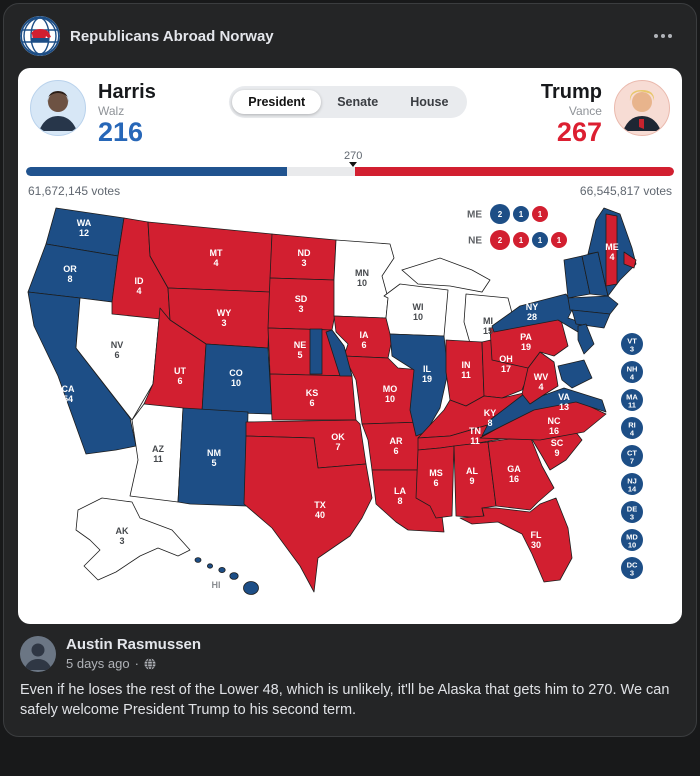 This screenshot has width=700, height=776. Describe the element at coordinates (475, 436) in the screenshot. I see `state-label-tn: TN 11` at that location.